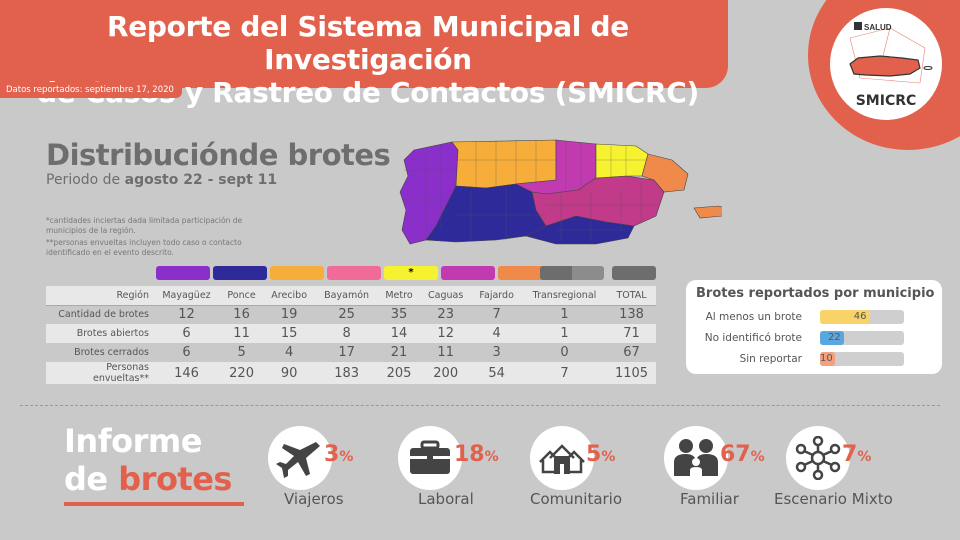  I want to click on table-cell: 205, so click(399, 373).